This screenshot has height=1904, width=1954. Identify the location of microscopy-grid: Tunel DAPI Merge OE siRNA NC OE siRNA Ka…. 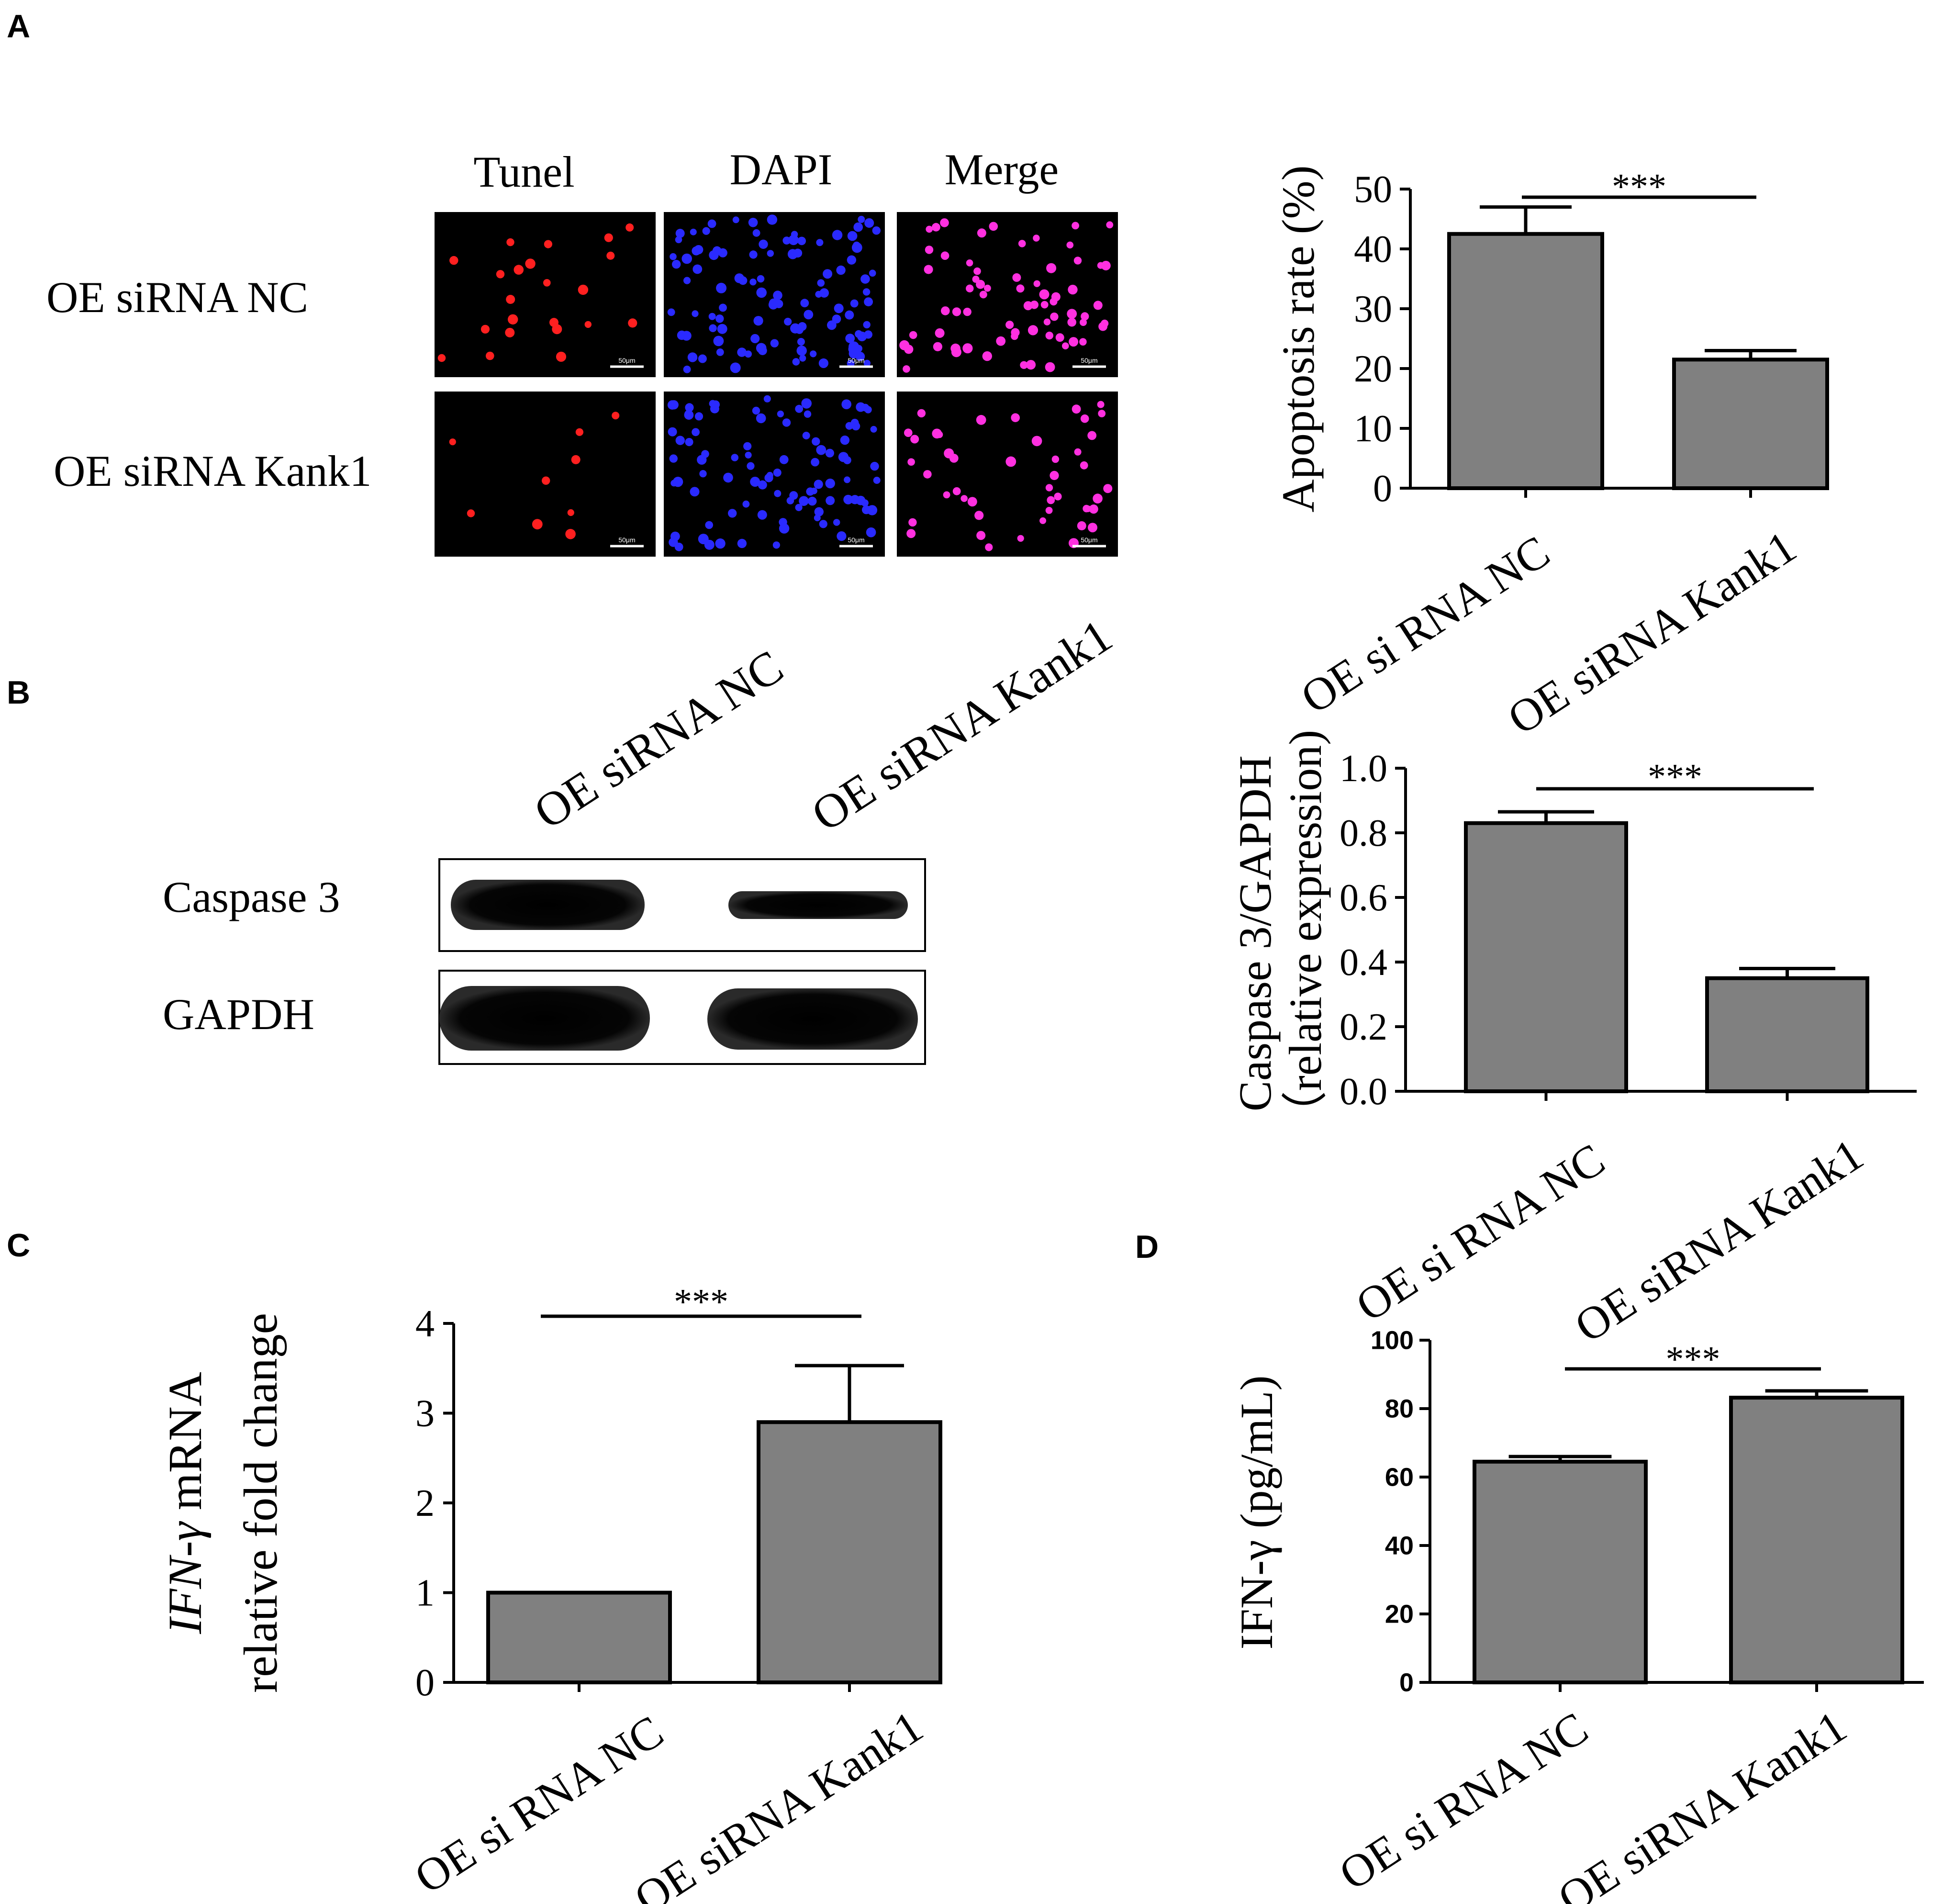
(582, 351).